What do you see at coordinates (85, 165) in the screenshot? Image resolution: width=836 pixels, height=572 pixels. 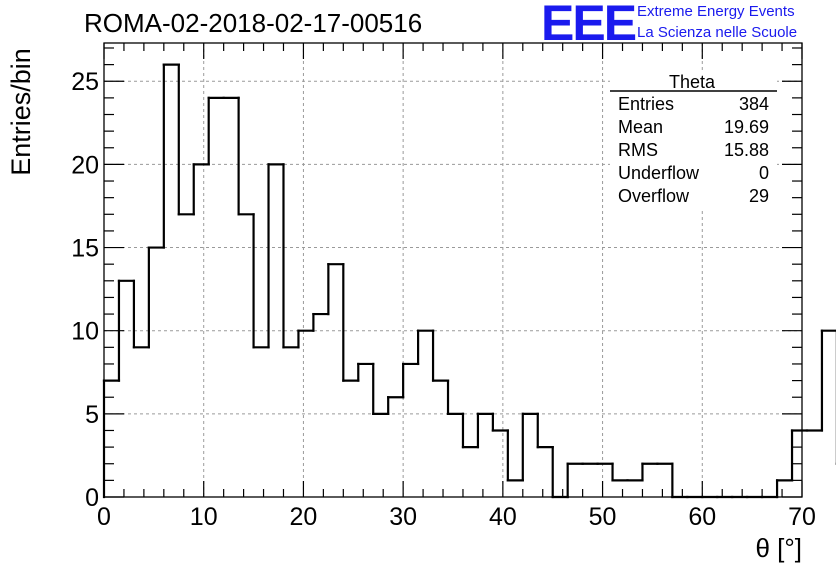 I see `y-tick-label: 20` at bounding box center [85, 165].